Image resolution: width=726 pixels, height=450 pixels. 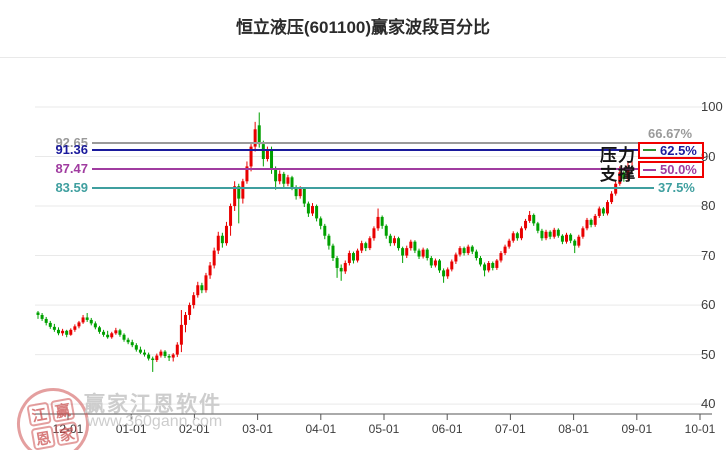 What do you see at coordinates (68, 429) in the screenshot?
I see `x-axis-tick-label: 12-01` at bounding box center [68, 429].